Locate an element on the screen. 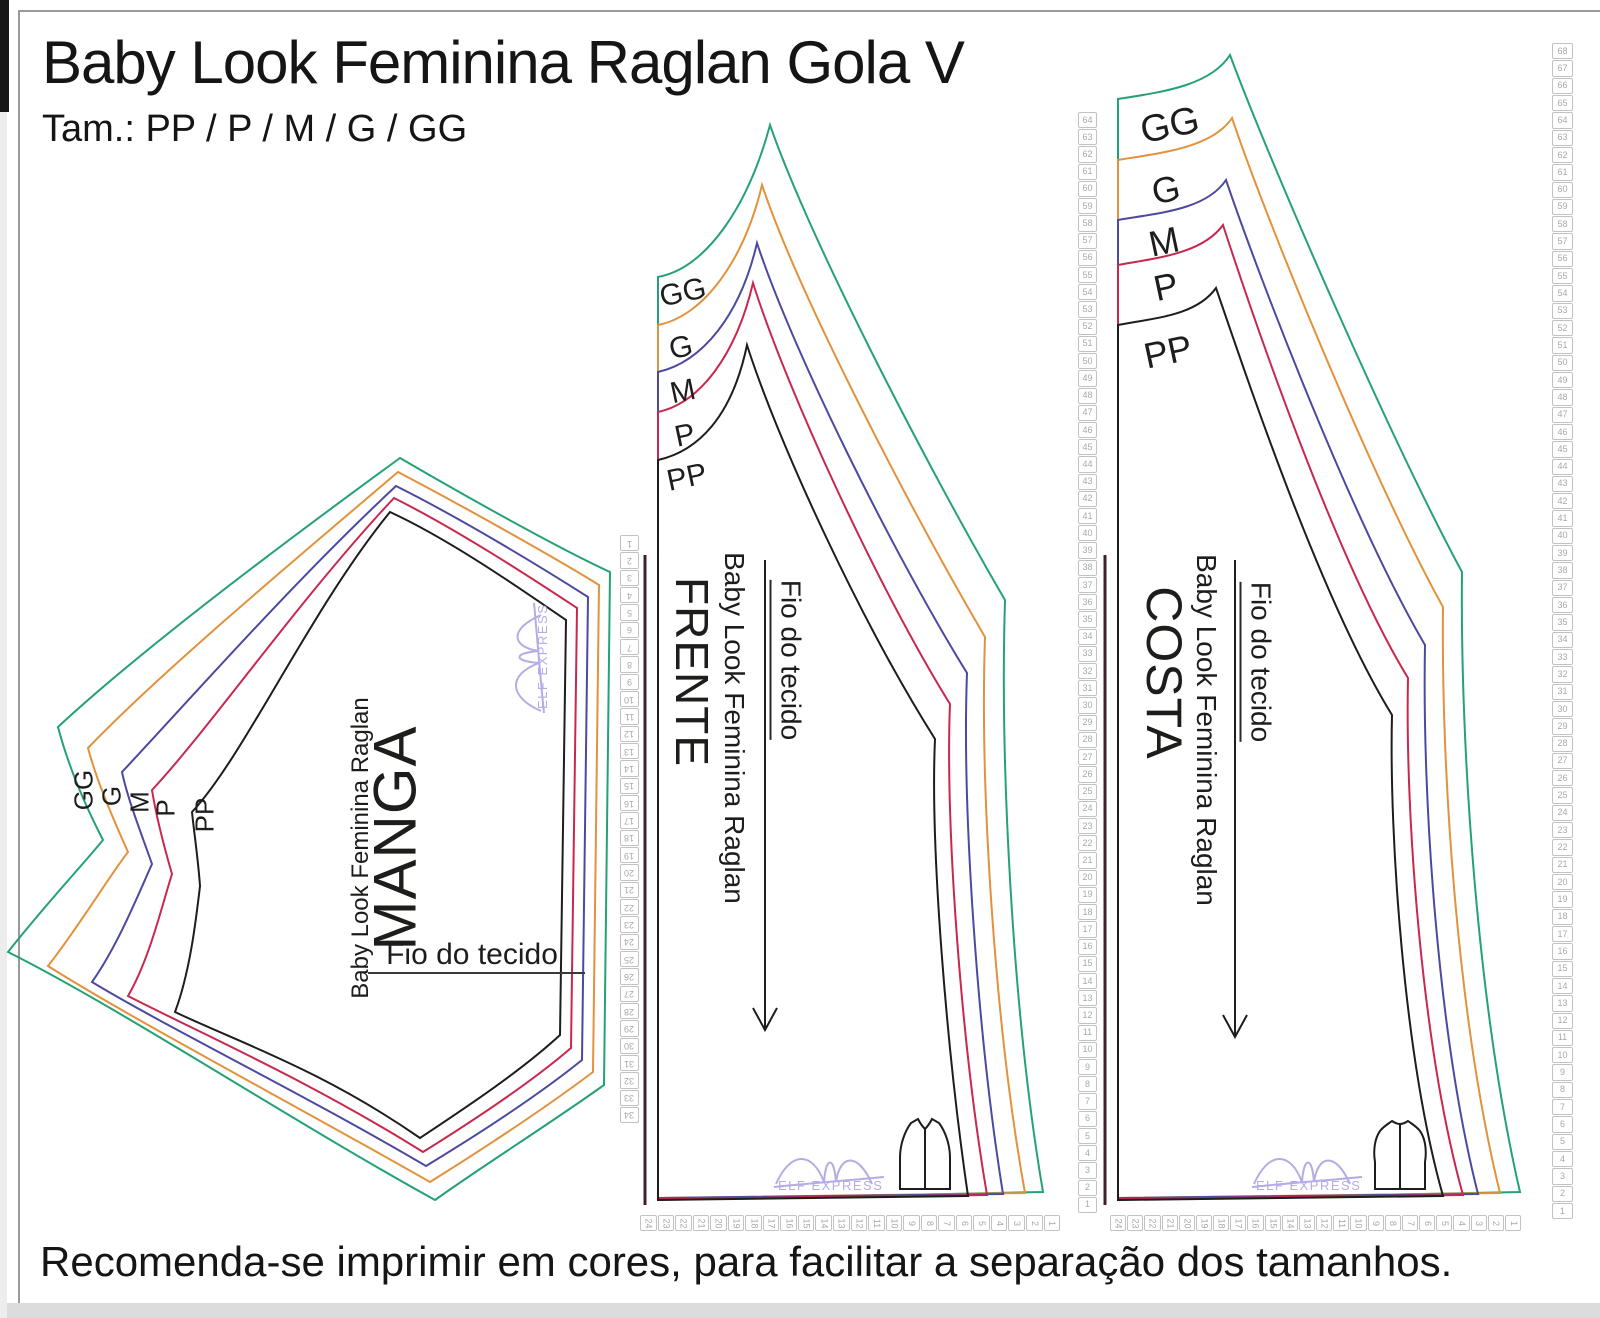  ruler-costa-horizontal: 24 23 22 21 20 19 18 17 16 15 14 13 12 11 10 9 8 7 6 5 4 3 2 1 is located at coordinates (1316, 1223).